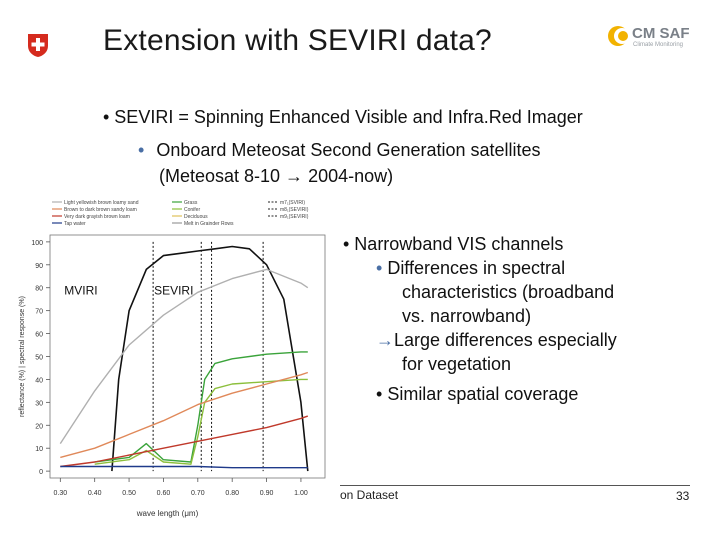 The width and height of the screenshot is (720, 540). Describe the element at coordinates (75, 224) in the screenshot. I see `legend-label: Tap water` at that location.